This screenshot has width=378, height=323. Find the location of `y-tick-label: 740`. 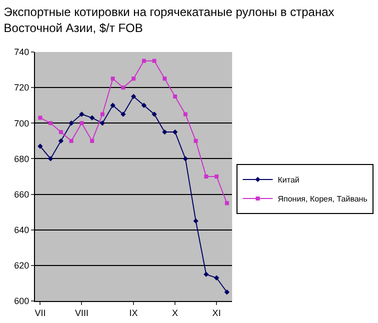

y-tick-label: 740 is located at coordinates (22, 52).